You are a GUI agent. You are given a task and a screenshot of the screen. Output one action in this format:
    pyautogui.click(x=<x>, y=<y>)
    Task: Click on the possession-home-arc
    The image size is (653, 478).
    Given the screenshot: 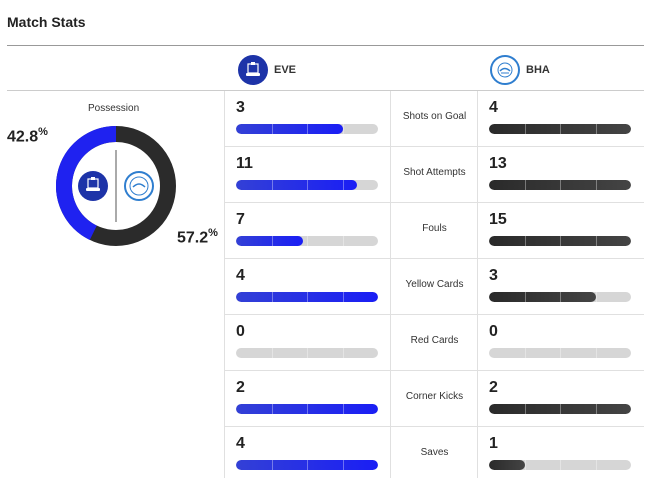 What is the action you would take?
    pyautogui.click(x=86, y=183)
    